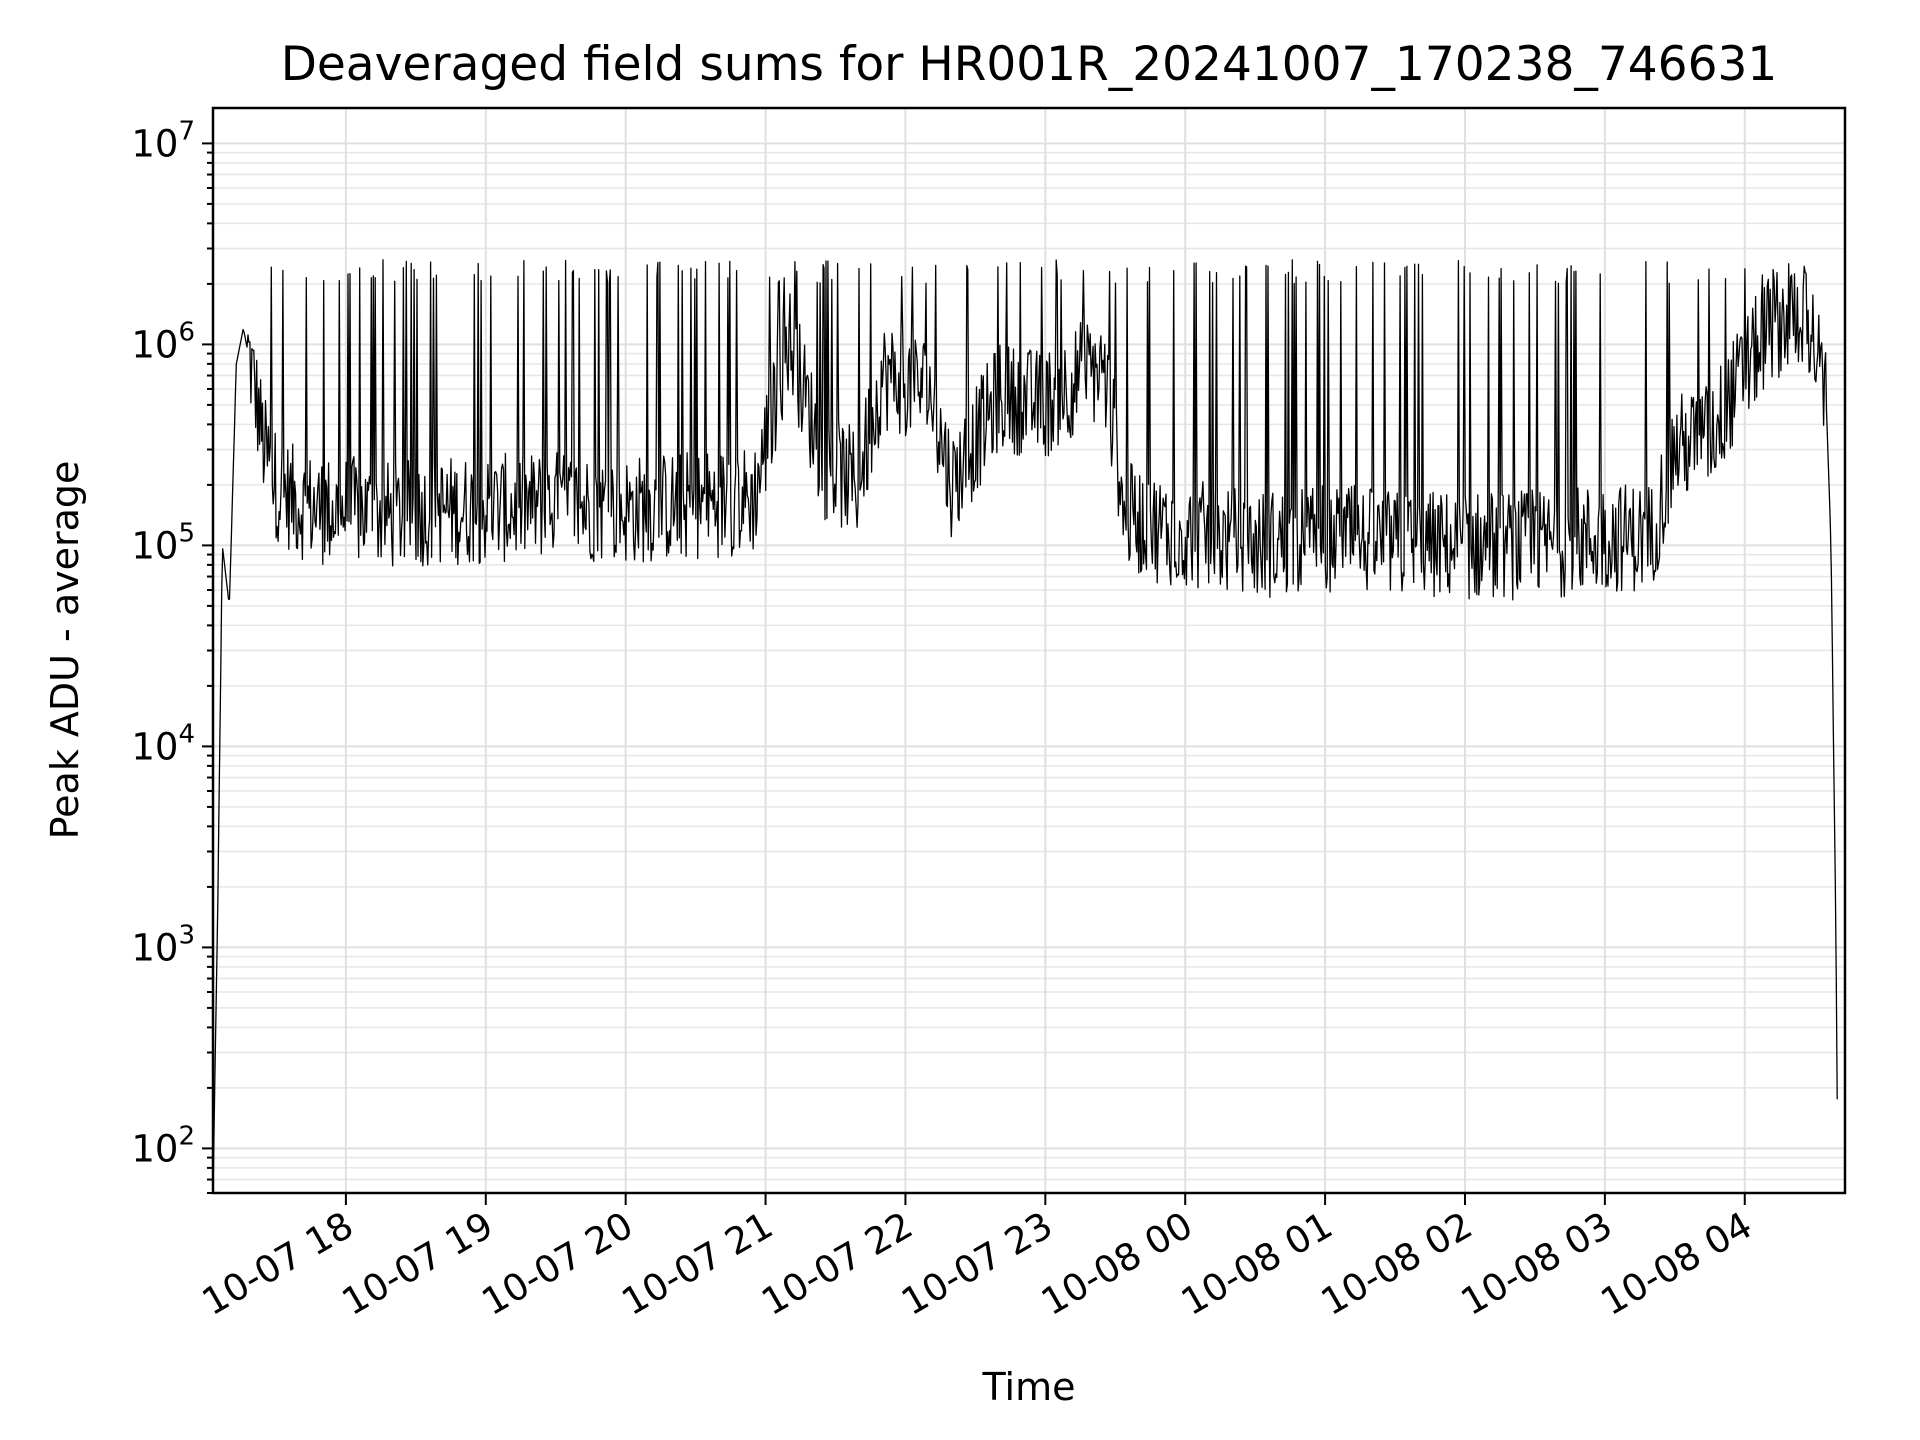 The image size is (1920, 1440). I want to click on x-axis-label: Time, so click(1029, 1387).